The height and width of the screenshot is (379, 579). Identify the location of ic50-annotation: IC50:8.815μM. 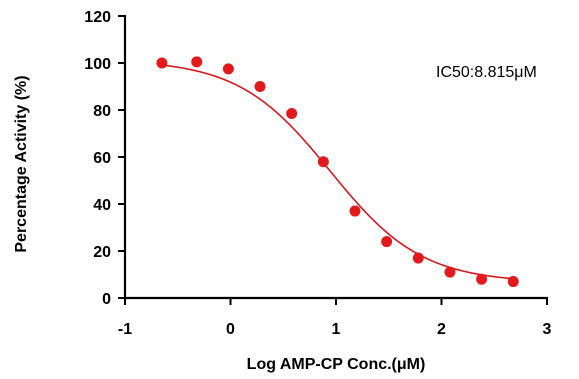
(486, 72).